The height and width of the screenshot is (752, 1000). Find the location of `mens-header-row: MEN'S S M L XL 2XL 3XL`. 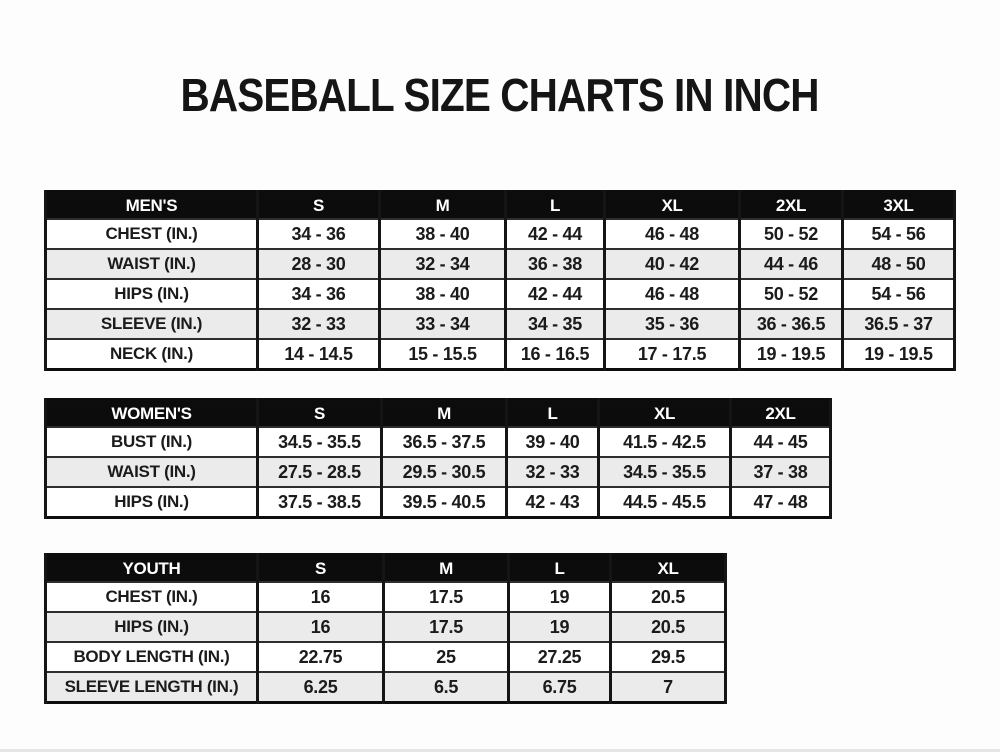

mens-header-row: MEN'S S M L XL 2XL 3XL is located at coordinates (500, 205).